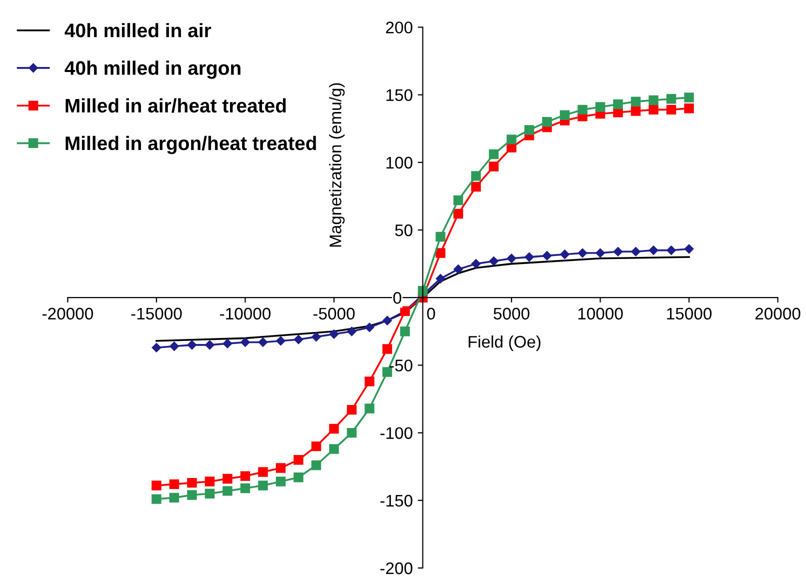  I want to click on y-tick-label: 200, so click(399, 28).